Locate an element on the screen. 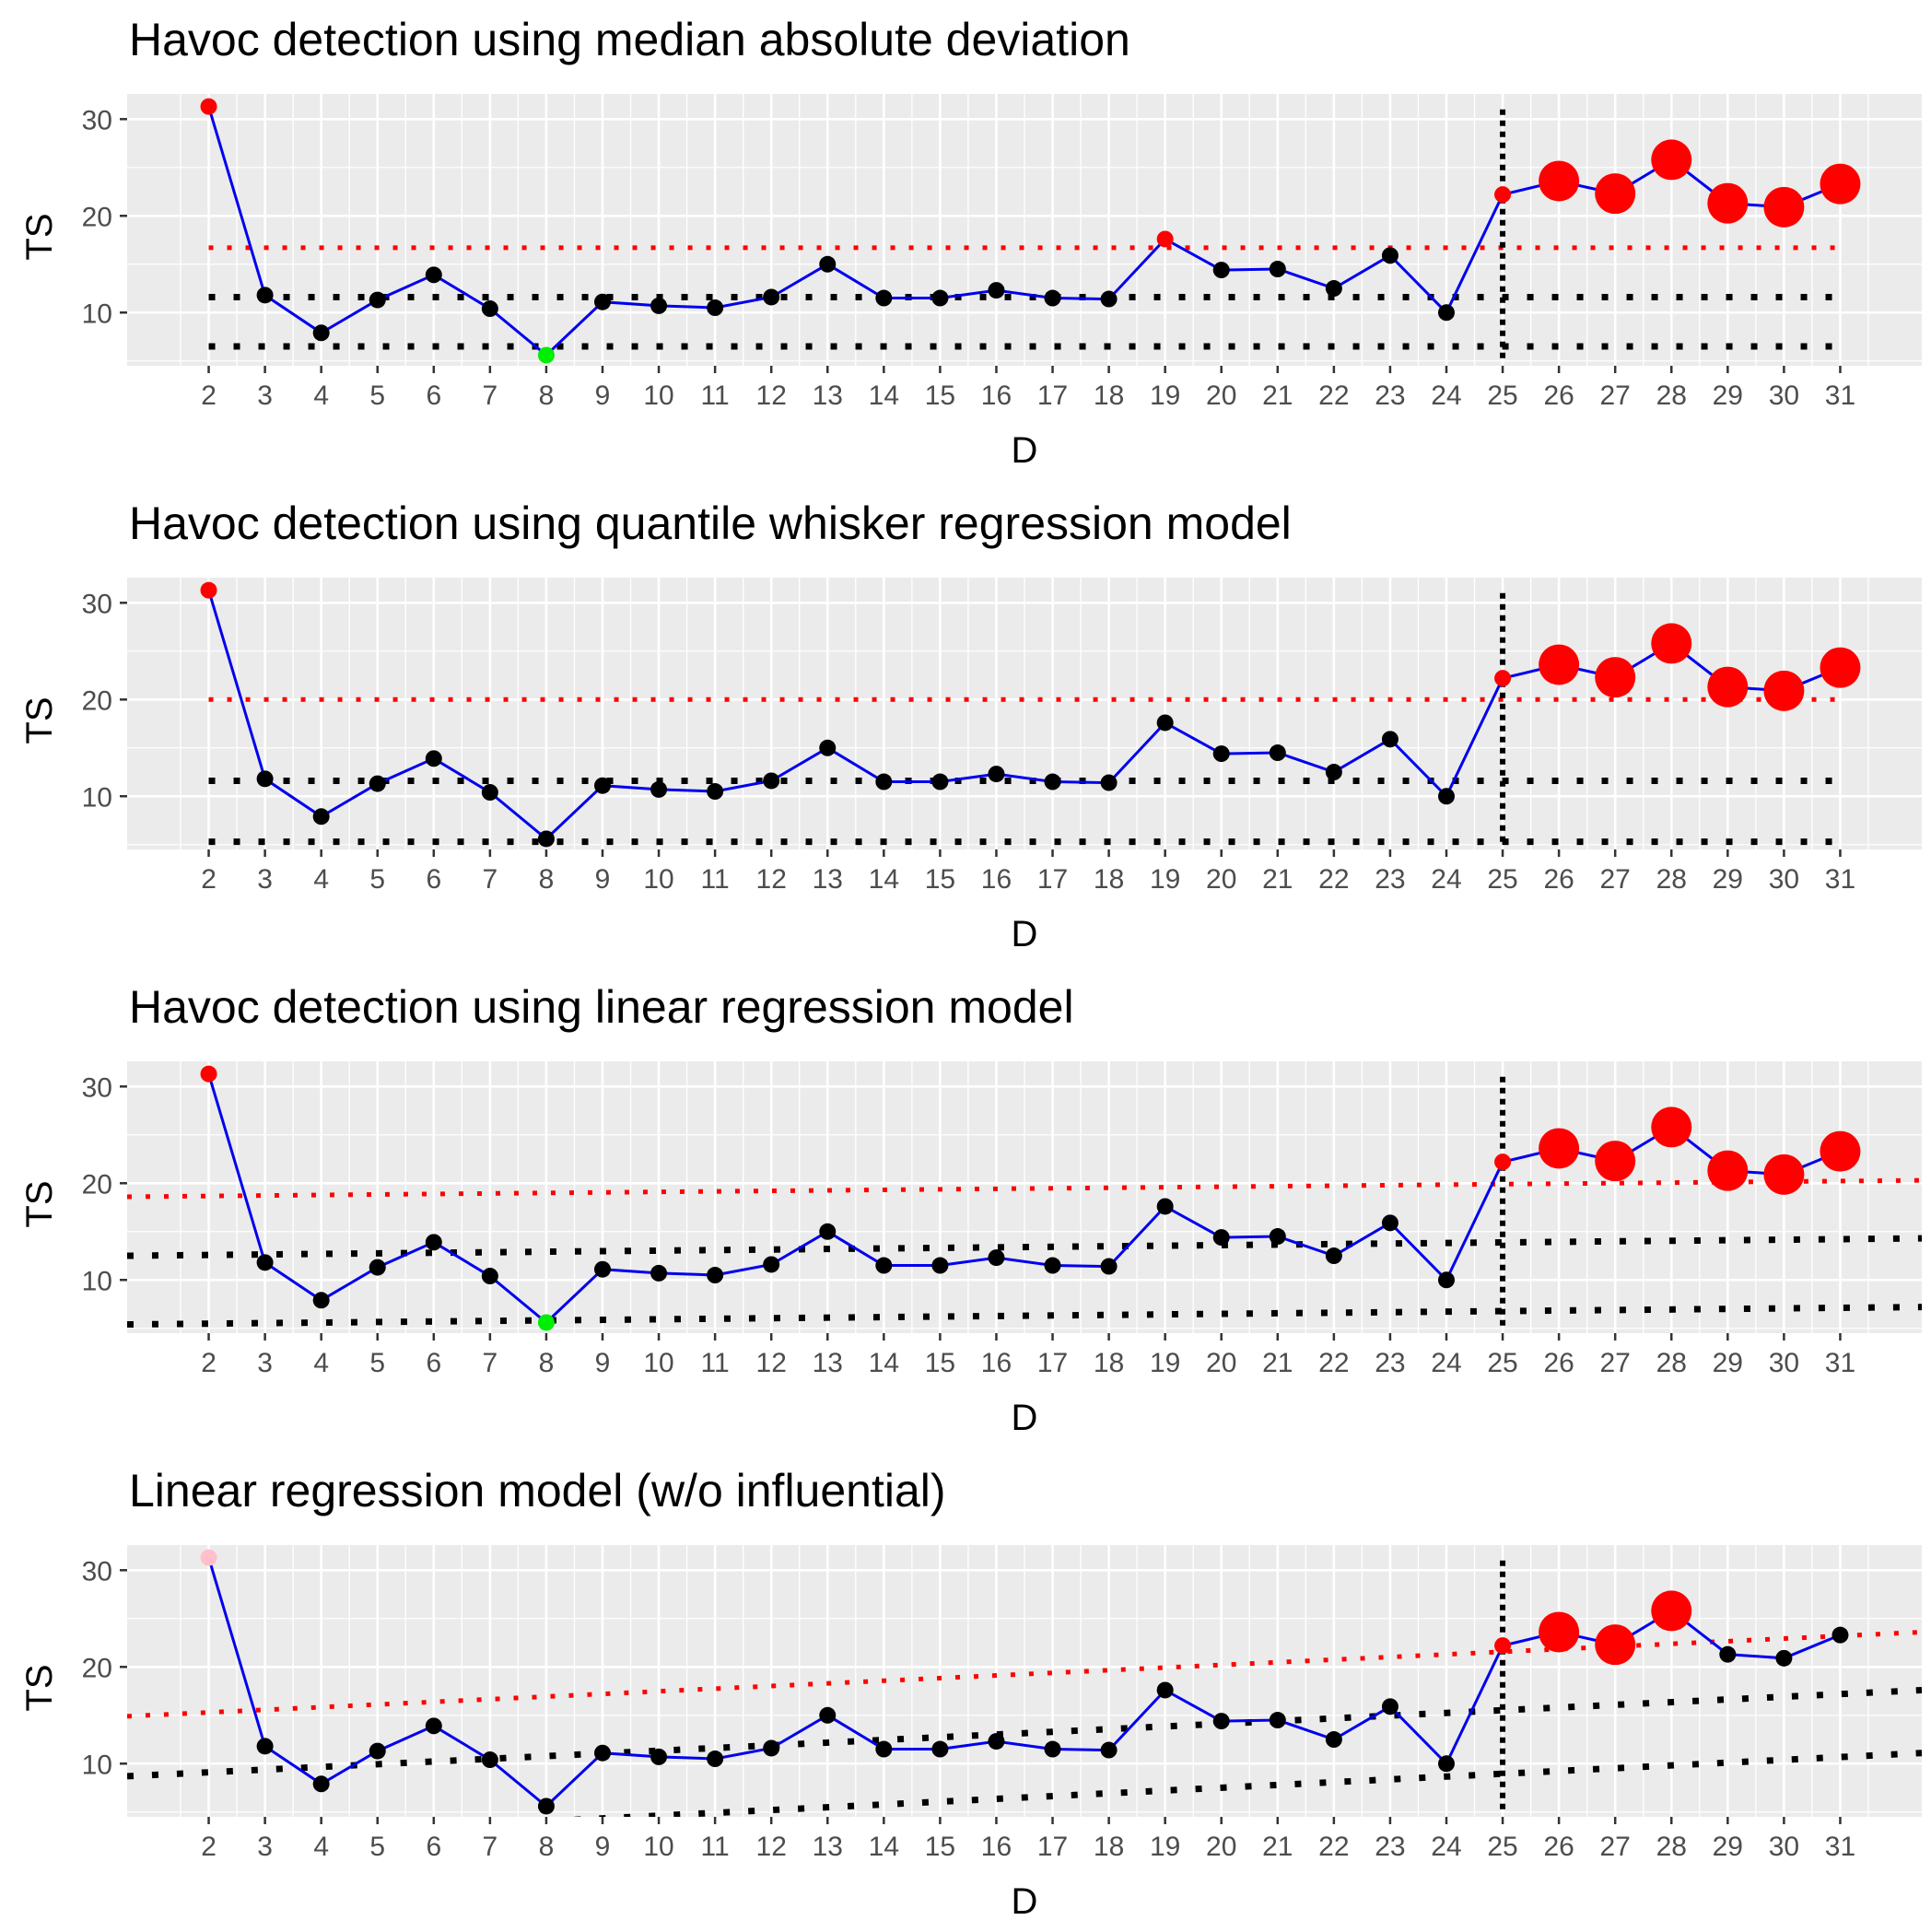 This screenshot has height=1932, width=1931. x-tick-label: 21 is located at coordinates (1277, 1847).